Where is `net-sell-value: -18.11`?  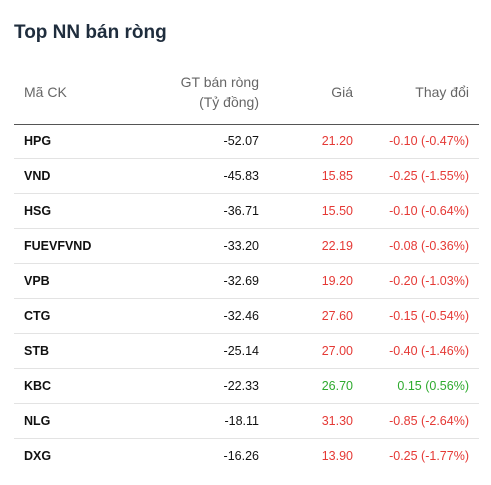
net-sell-value: -18.11 is located at coordinates (241, 421).